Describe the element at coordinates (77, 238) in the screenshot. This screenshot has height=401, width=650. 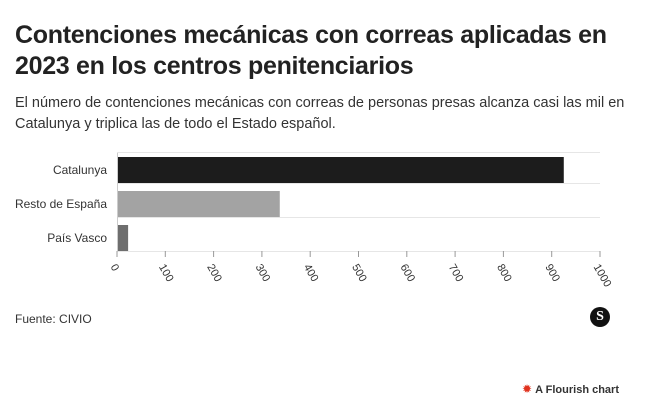
I see `category-label: País Vasco` at that location.